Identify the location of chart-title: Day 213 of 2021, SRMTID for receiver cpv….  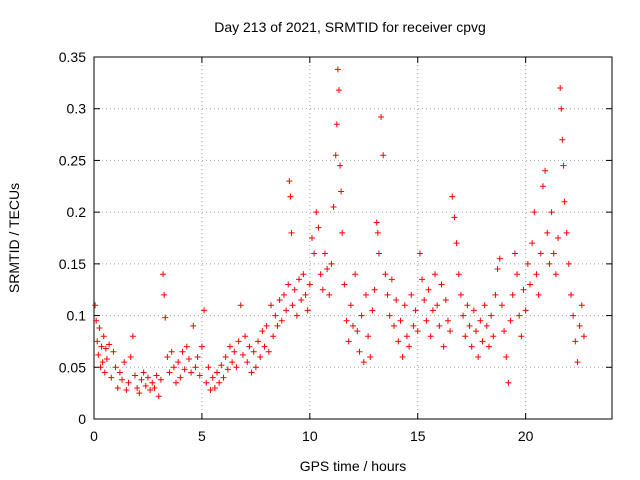
(350, 27).